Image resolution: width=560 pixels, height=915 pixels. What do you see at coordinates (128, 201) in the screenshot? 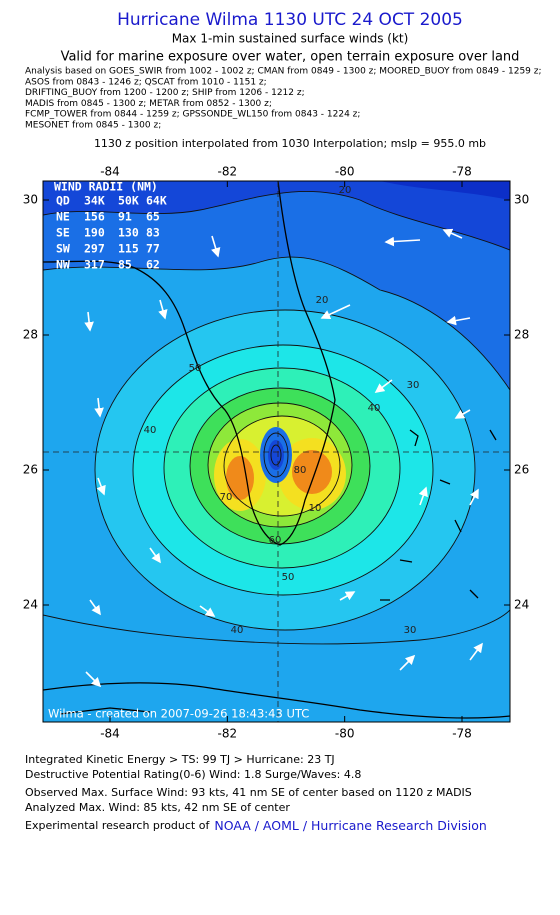
I see `wind-radii-cell: 50K` at bounding box center [128, 201].